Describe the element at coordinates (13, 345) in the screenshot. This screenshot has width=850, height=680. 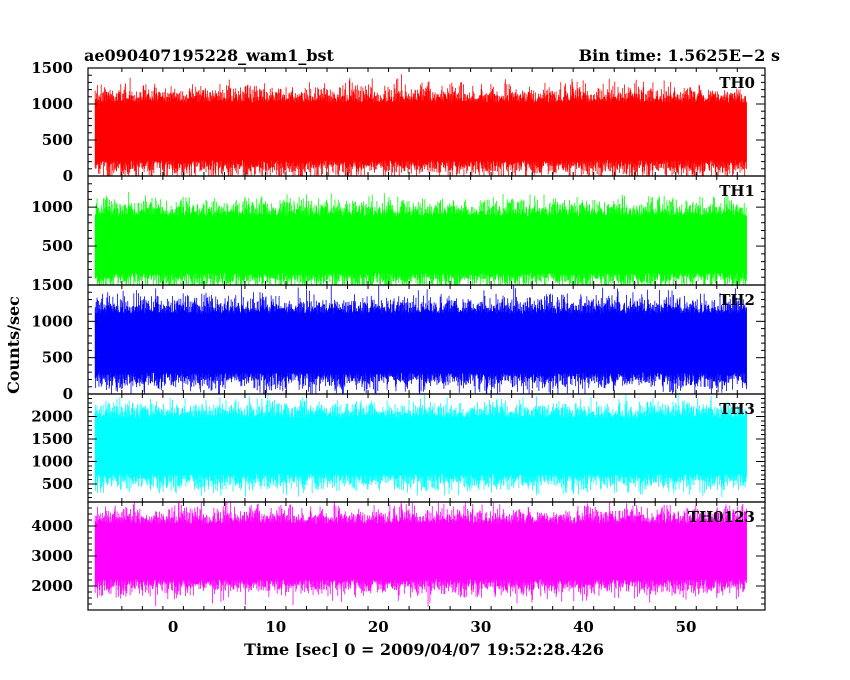
I see `y-axis-label: Counts/sec` at that location.